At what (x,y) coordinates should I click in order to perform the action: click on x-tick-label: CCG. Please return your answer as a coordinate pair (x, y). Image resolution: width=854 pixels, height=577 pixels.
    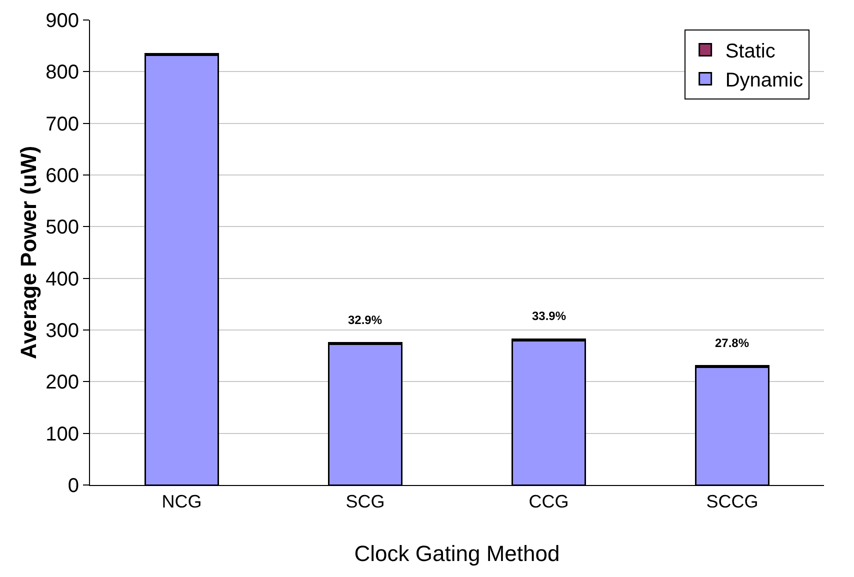
    Looking at the image, I should click on (548, 502).